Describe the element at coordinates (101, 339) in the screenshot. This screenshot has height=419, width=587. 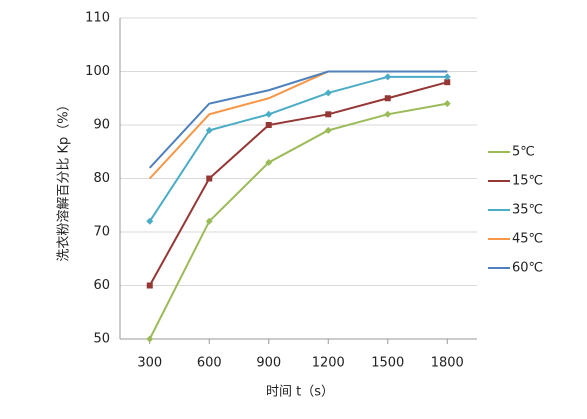
I see `y-tick-label: 50` at that location.